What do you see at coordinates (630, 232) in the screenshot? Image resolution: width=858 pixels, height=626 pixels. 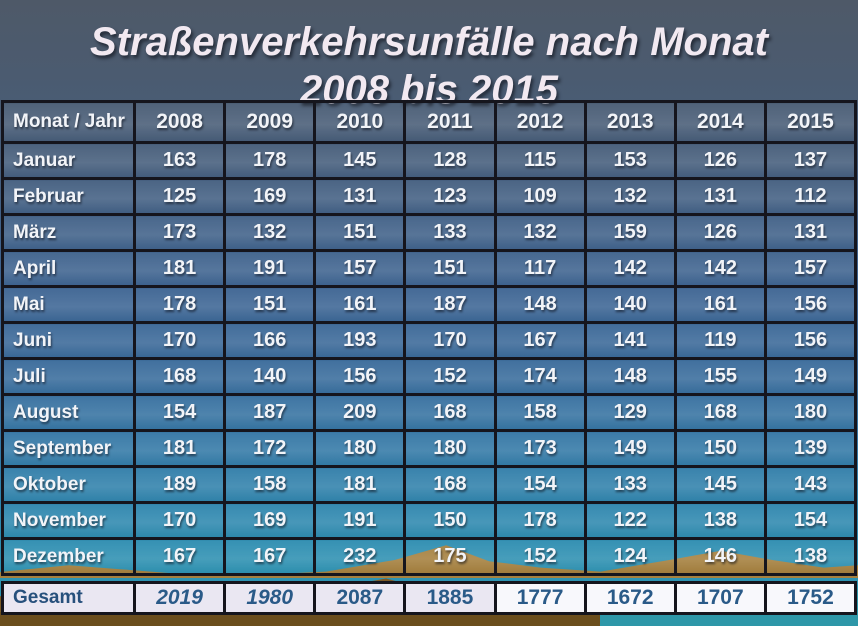 I see `value-cell: 159` at bounding box center [630, 232].